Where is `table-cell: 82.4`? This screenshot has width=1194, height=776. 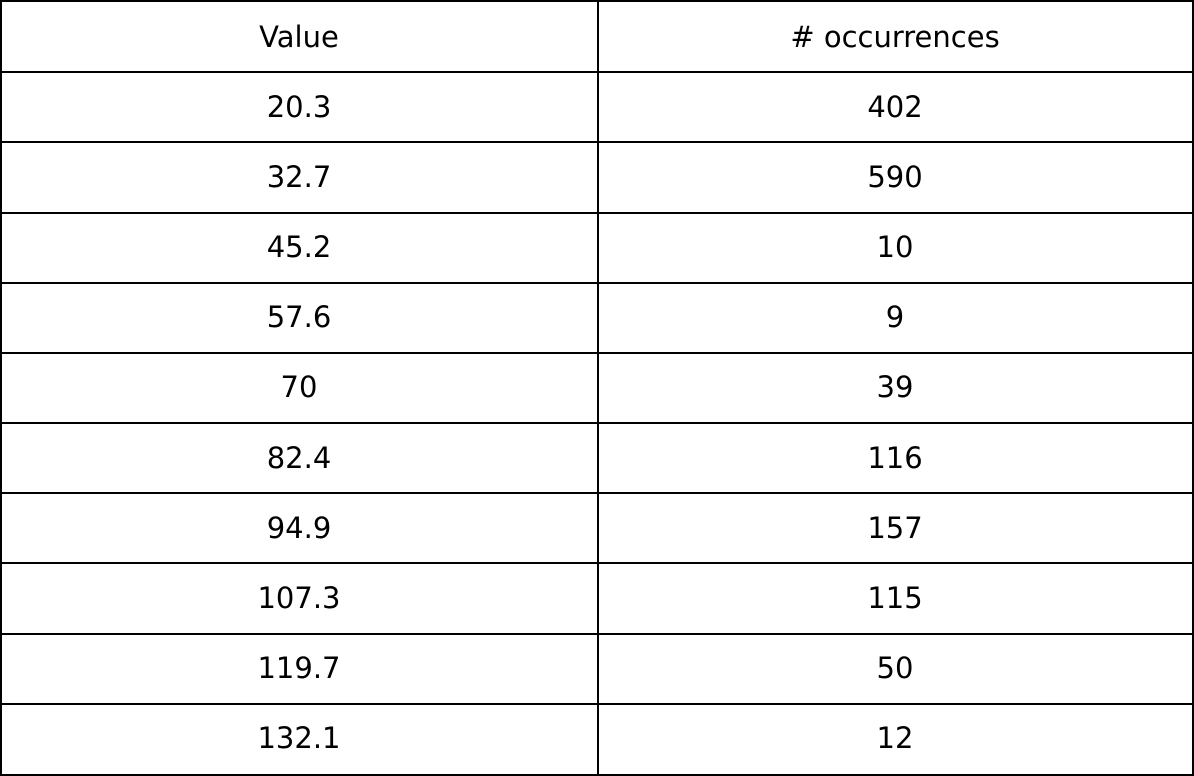 table-cell: 82.4 is located at coordinates (299, 457).